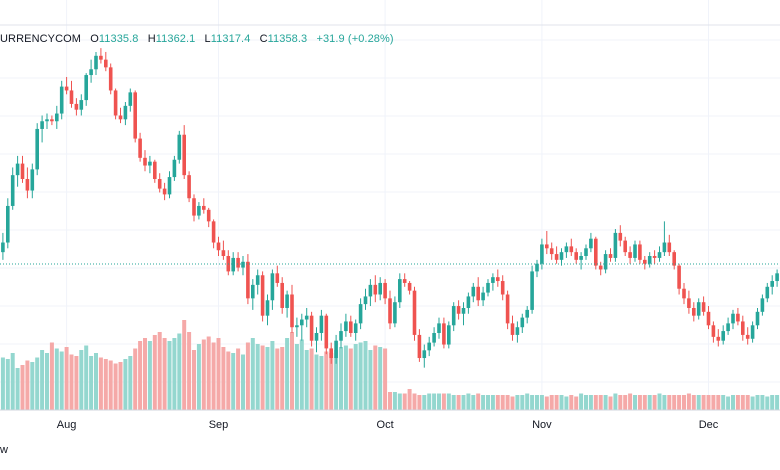 The image size is (780, 470). I want to click on low-value: 11317.4, so click(230, 39).